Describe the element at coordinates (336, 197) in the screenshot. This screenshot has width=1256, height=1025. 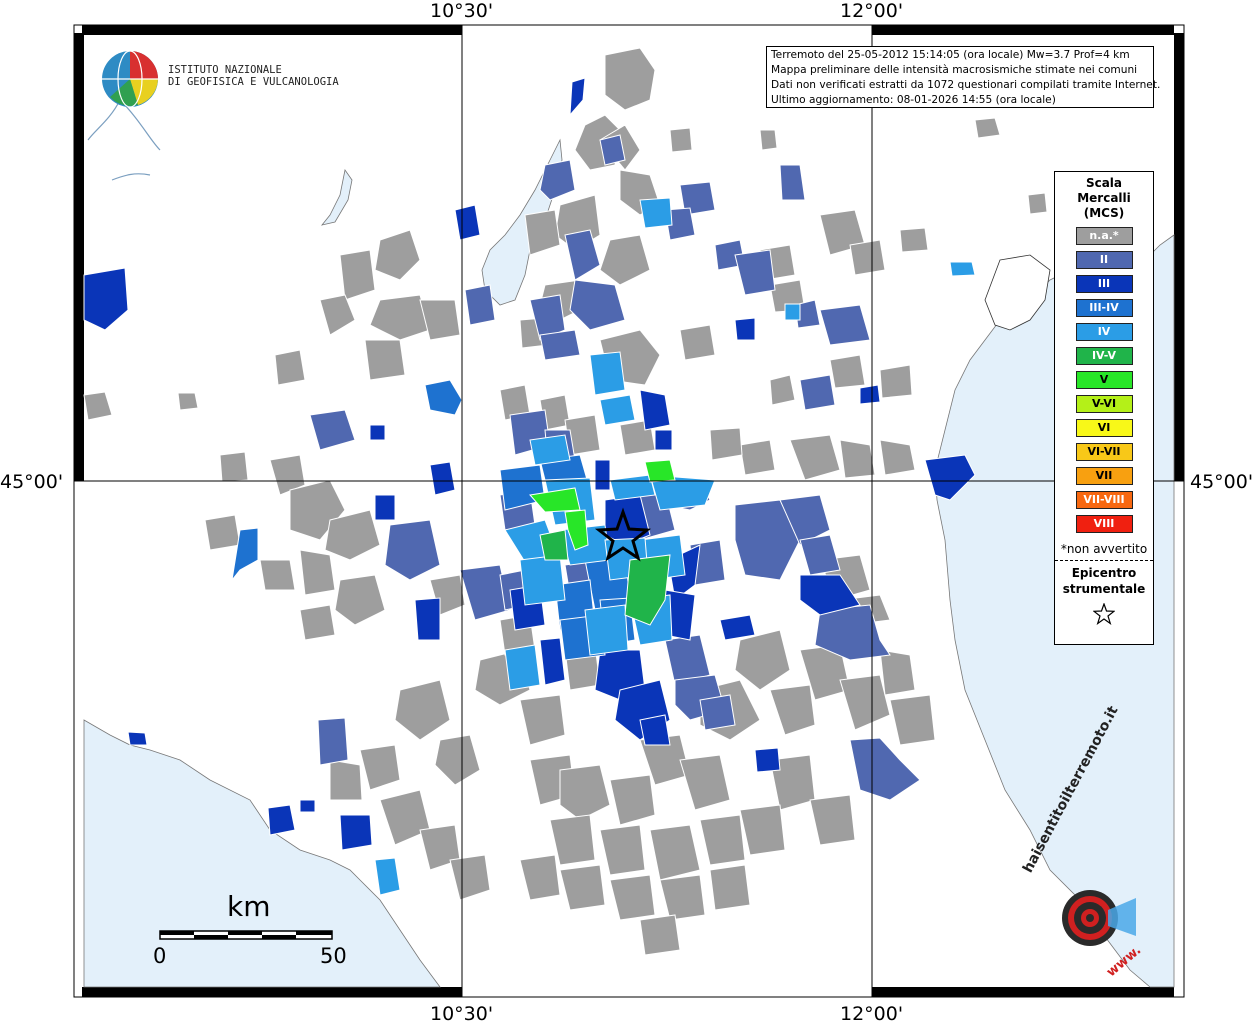
I see `lake-iseo` at that location.